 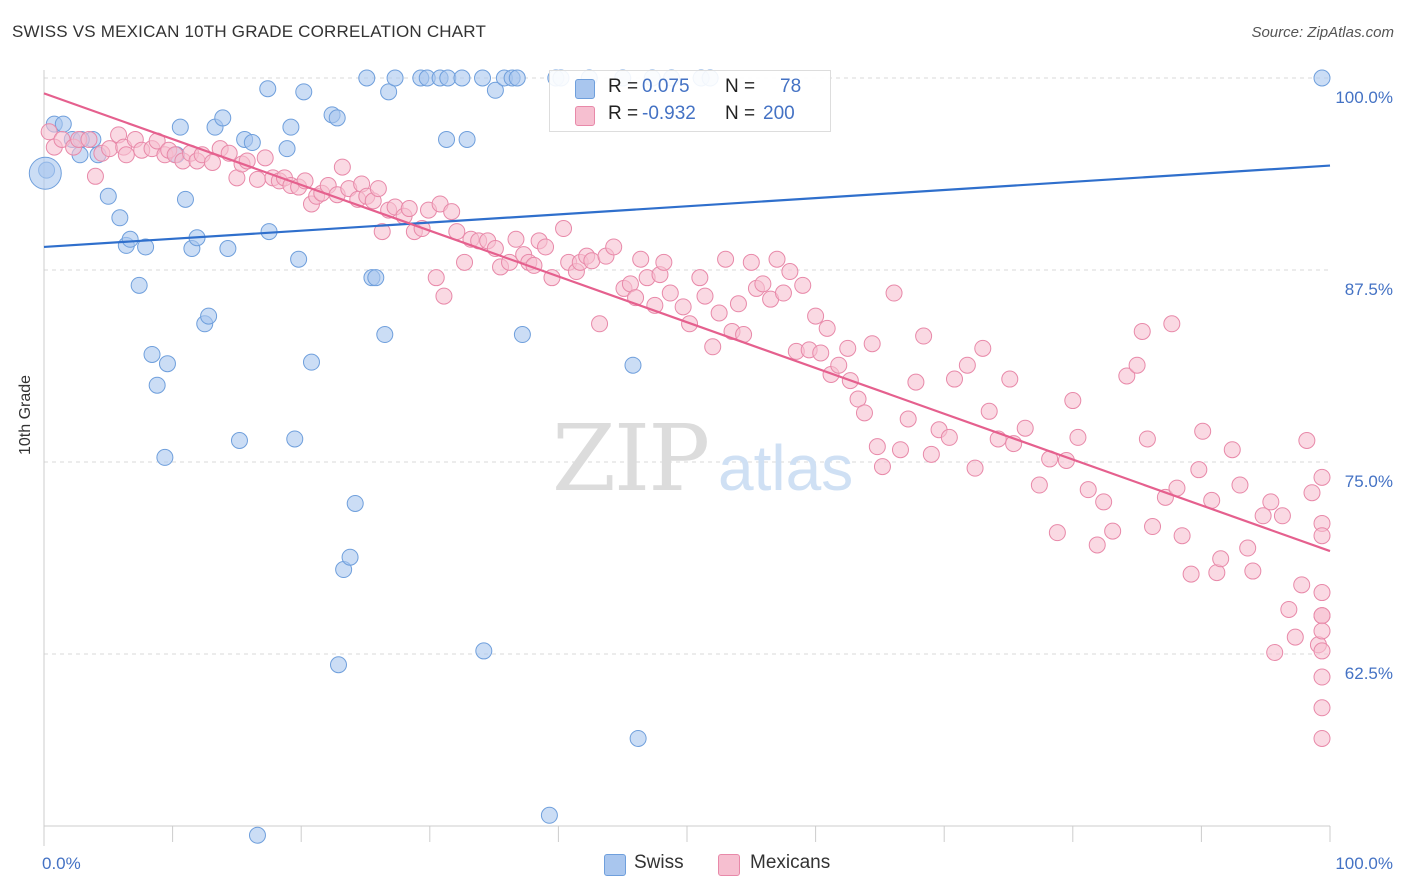 I want to click on y-tick-label: 100.0%, so click(x=1364, y=97).